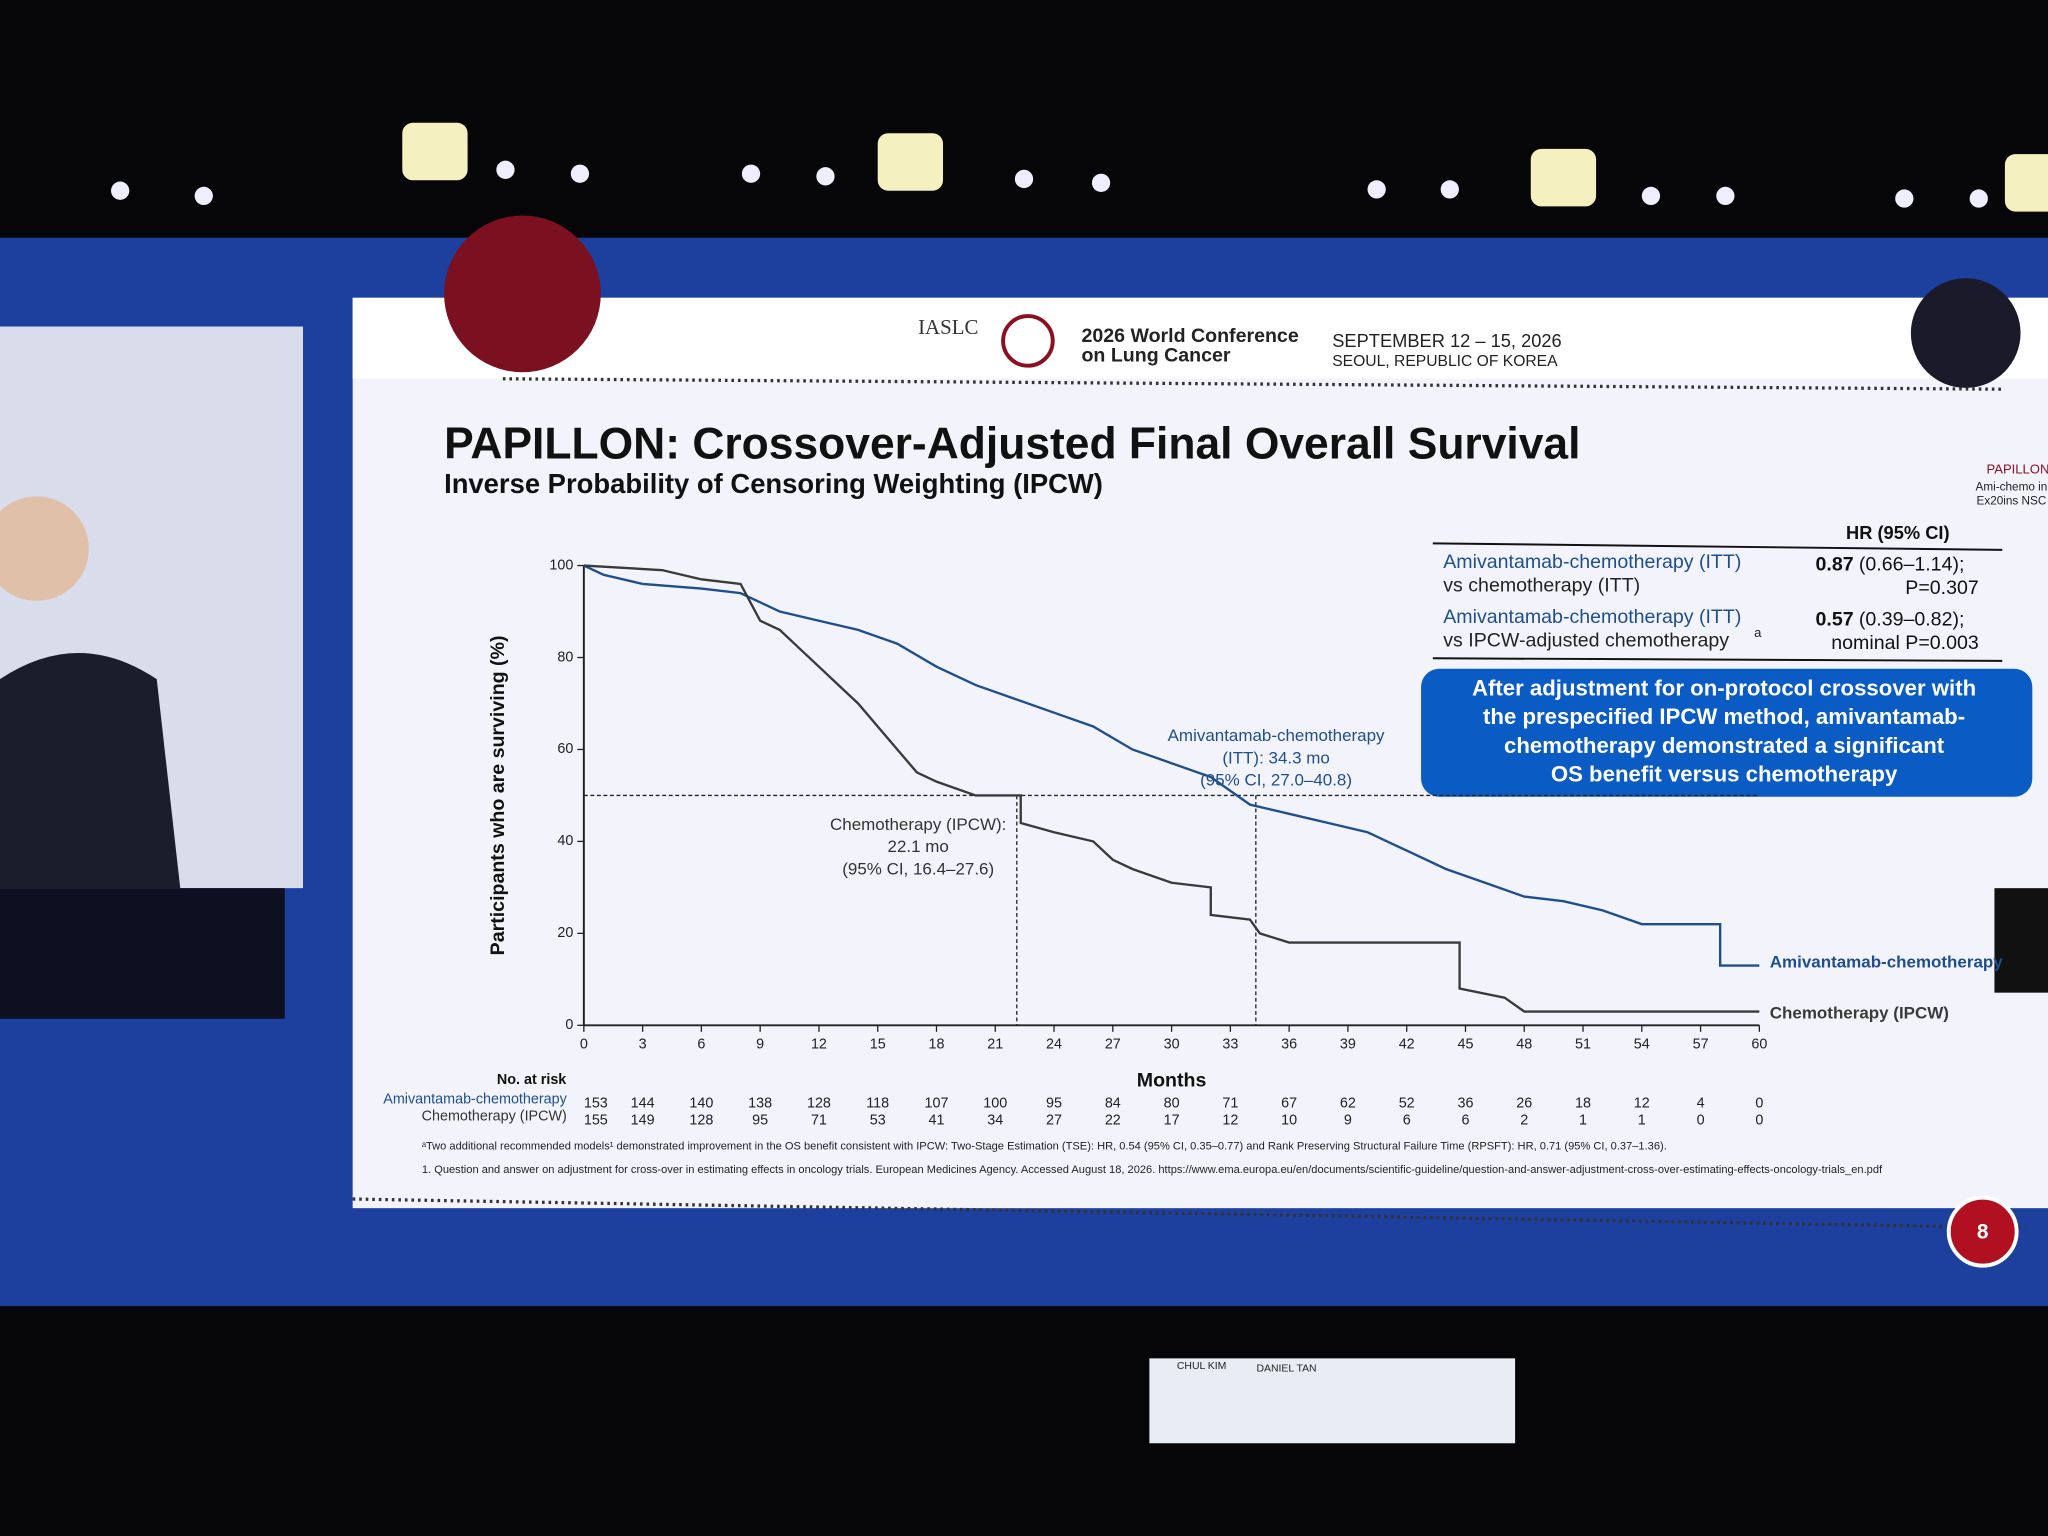  Describe the element at coordinates (1445, 361) in the screenshot. I see `conference-place: SEOUL, REPUBLIC OF KOREA` at that location.